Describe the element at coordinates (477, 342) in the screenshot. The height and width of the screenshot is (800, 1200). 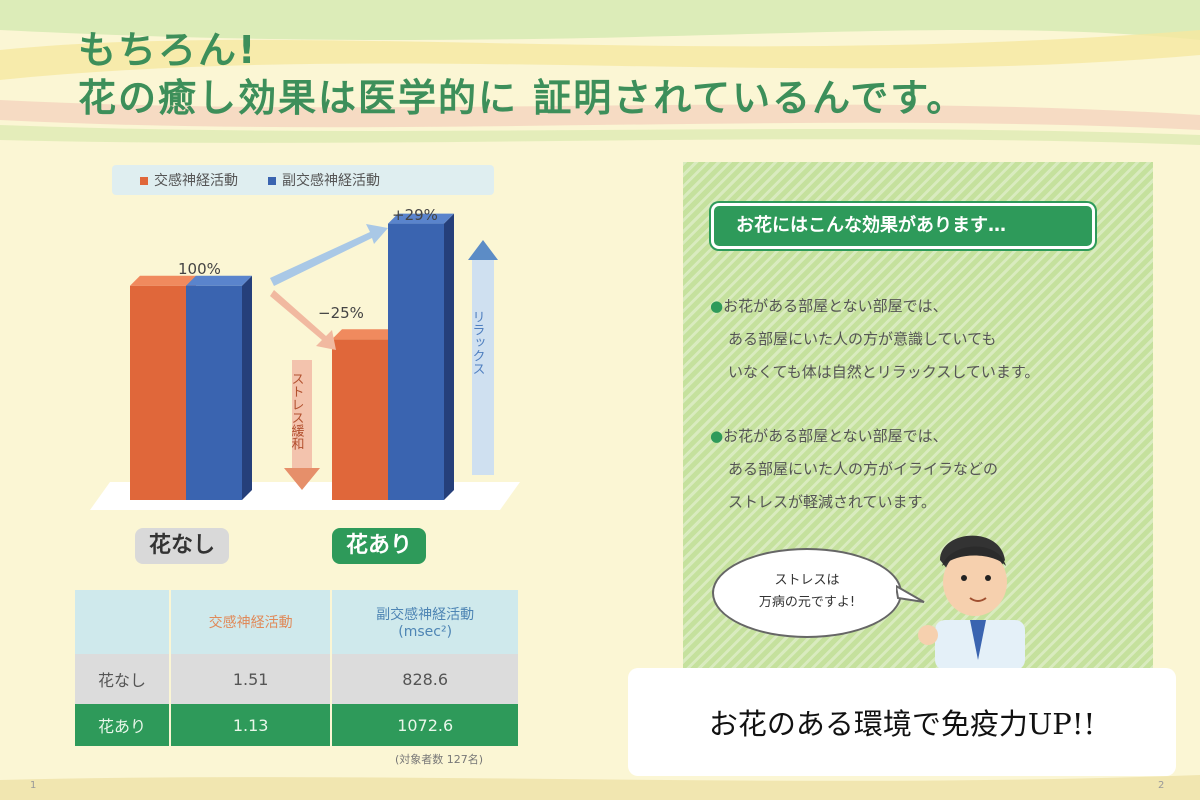
I see `label-relax: リラックス` at that location.